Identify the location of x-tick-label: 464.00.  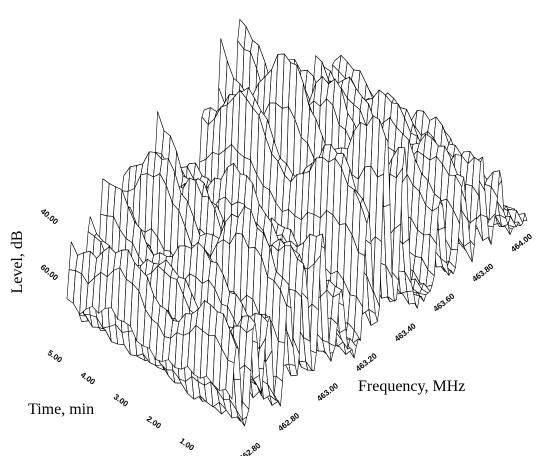
(521, 243).